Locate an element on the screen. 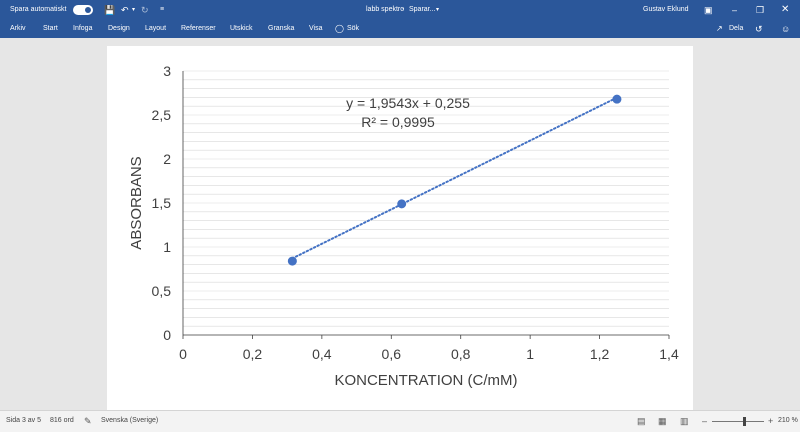 Image resolution: width=800 pixels, height=432 pixels. language-label: Svenska (Sverige) is located at coordinates (130, 420).